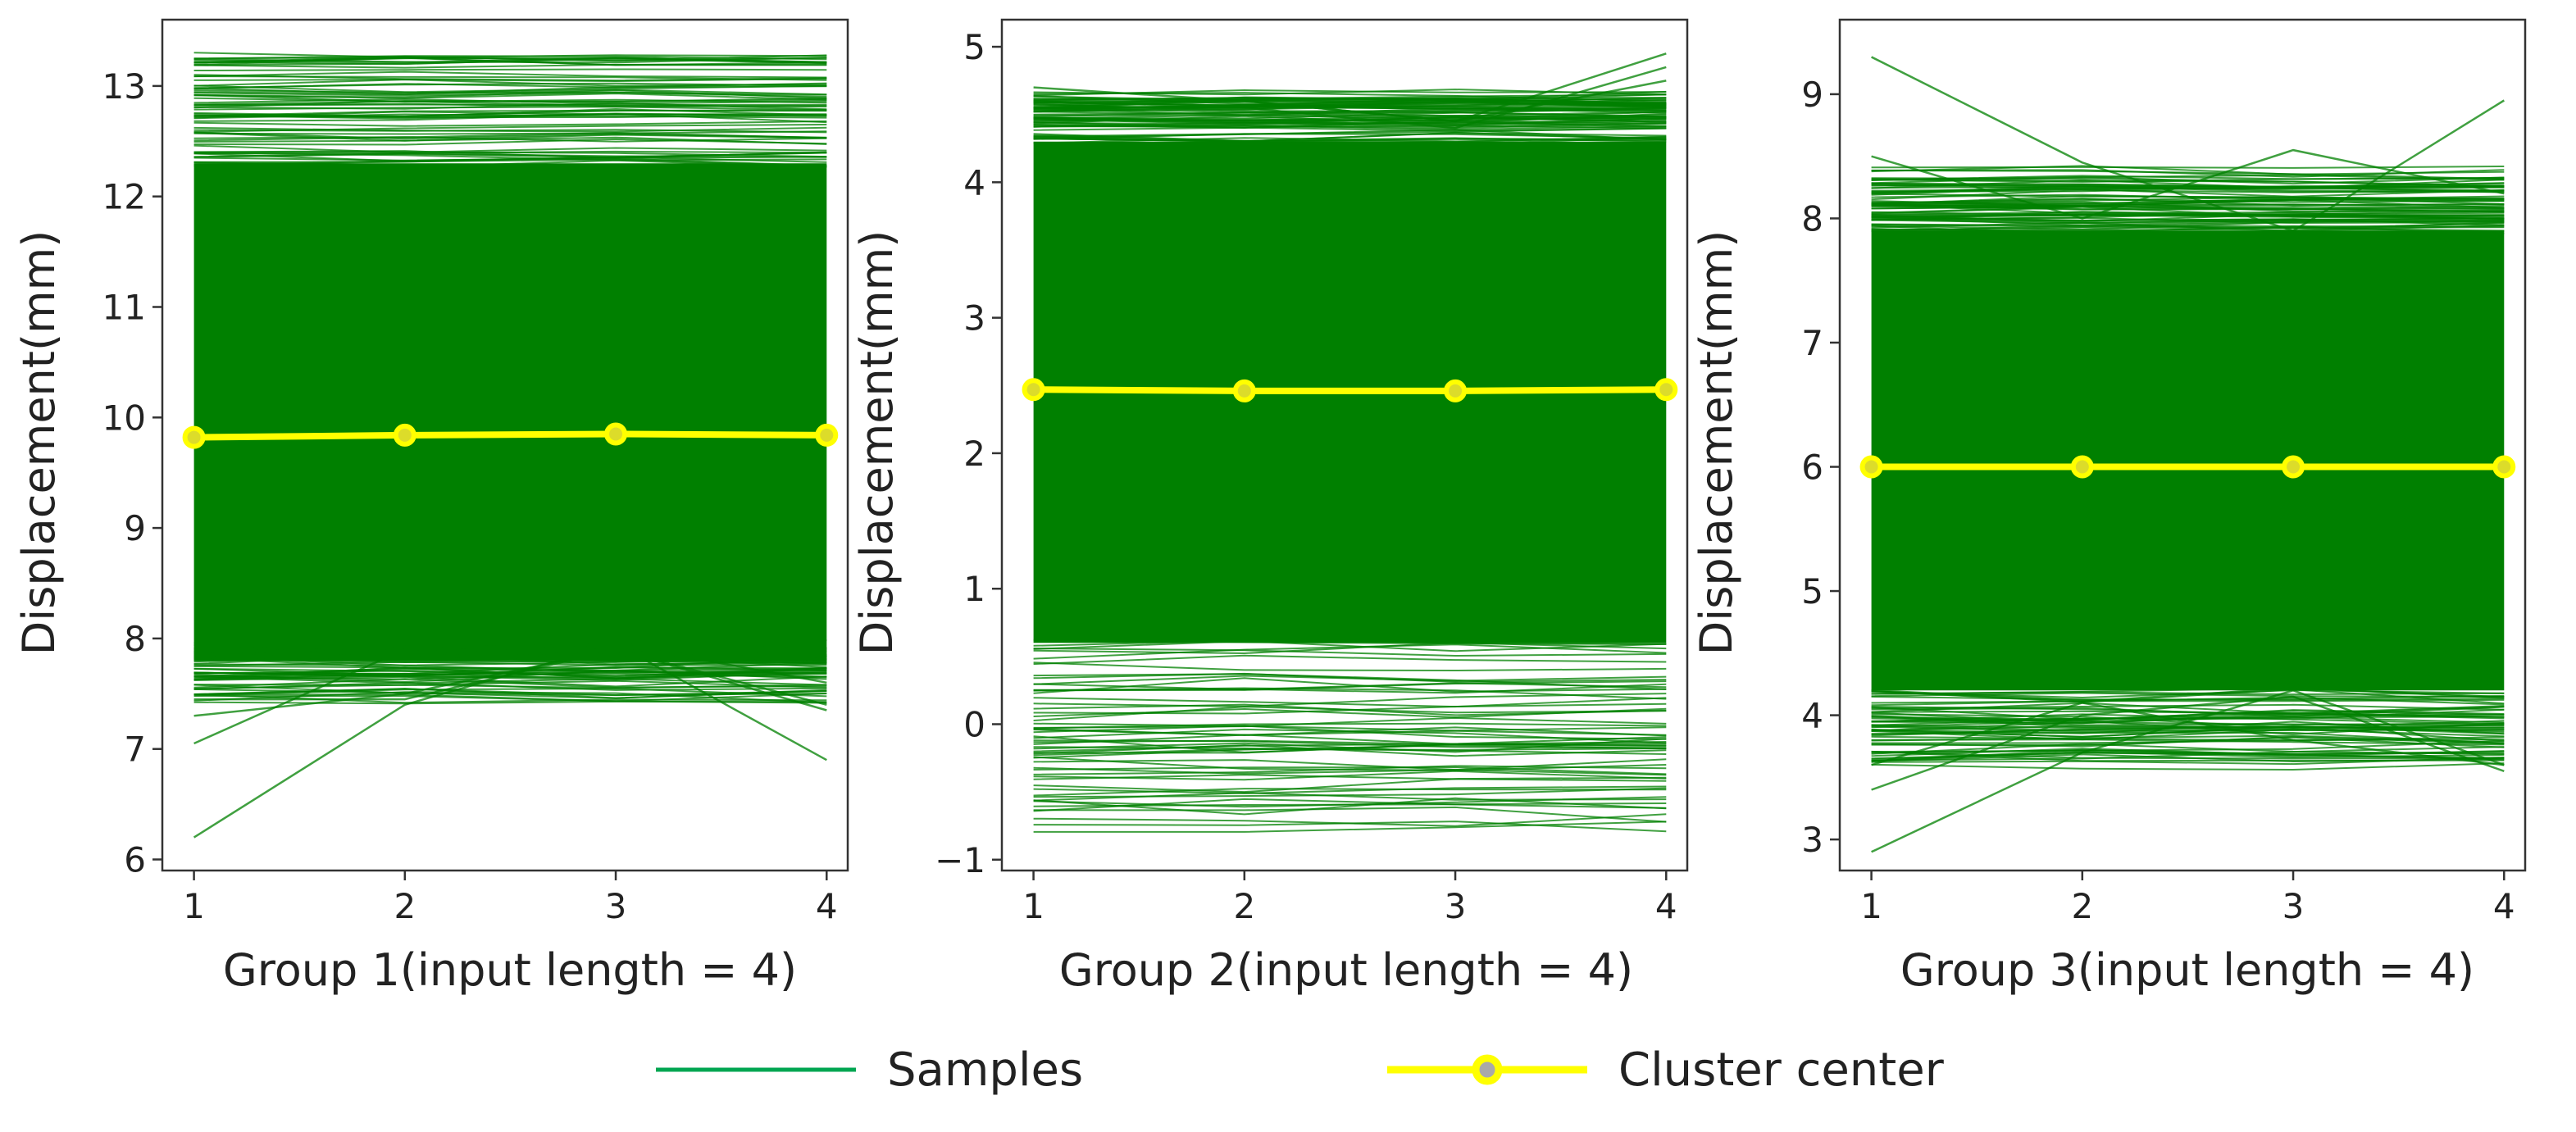 The width and height of the screenshot is (2576, 1132). I want to click on y-axis-label-group-2: Displacement(mm), so click(877, 443).